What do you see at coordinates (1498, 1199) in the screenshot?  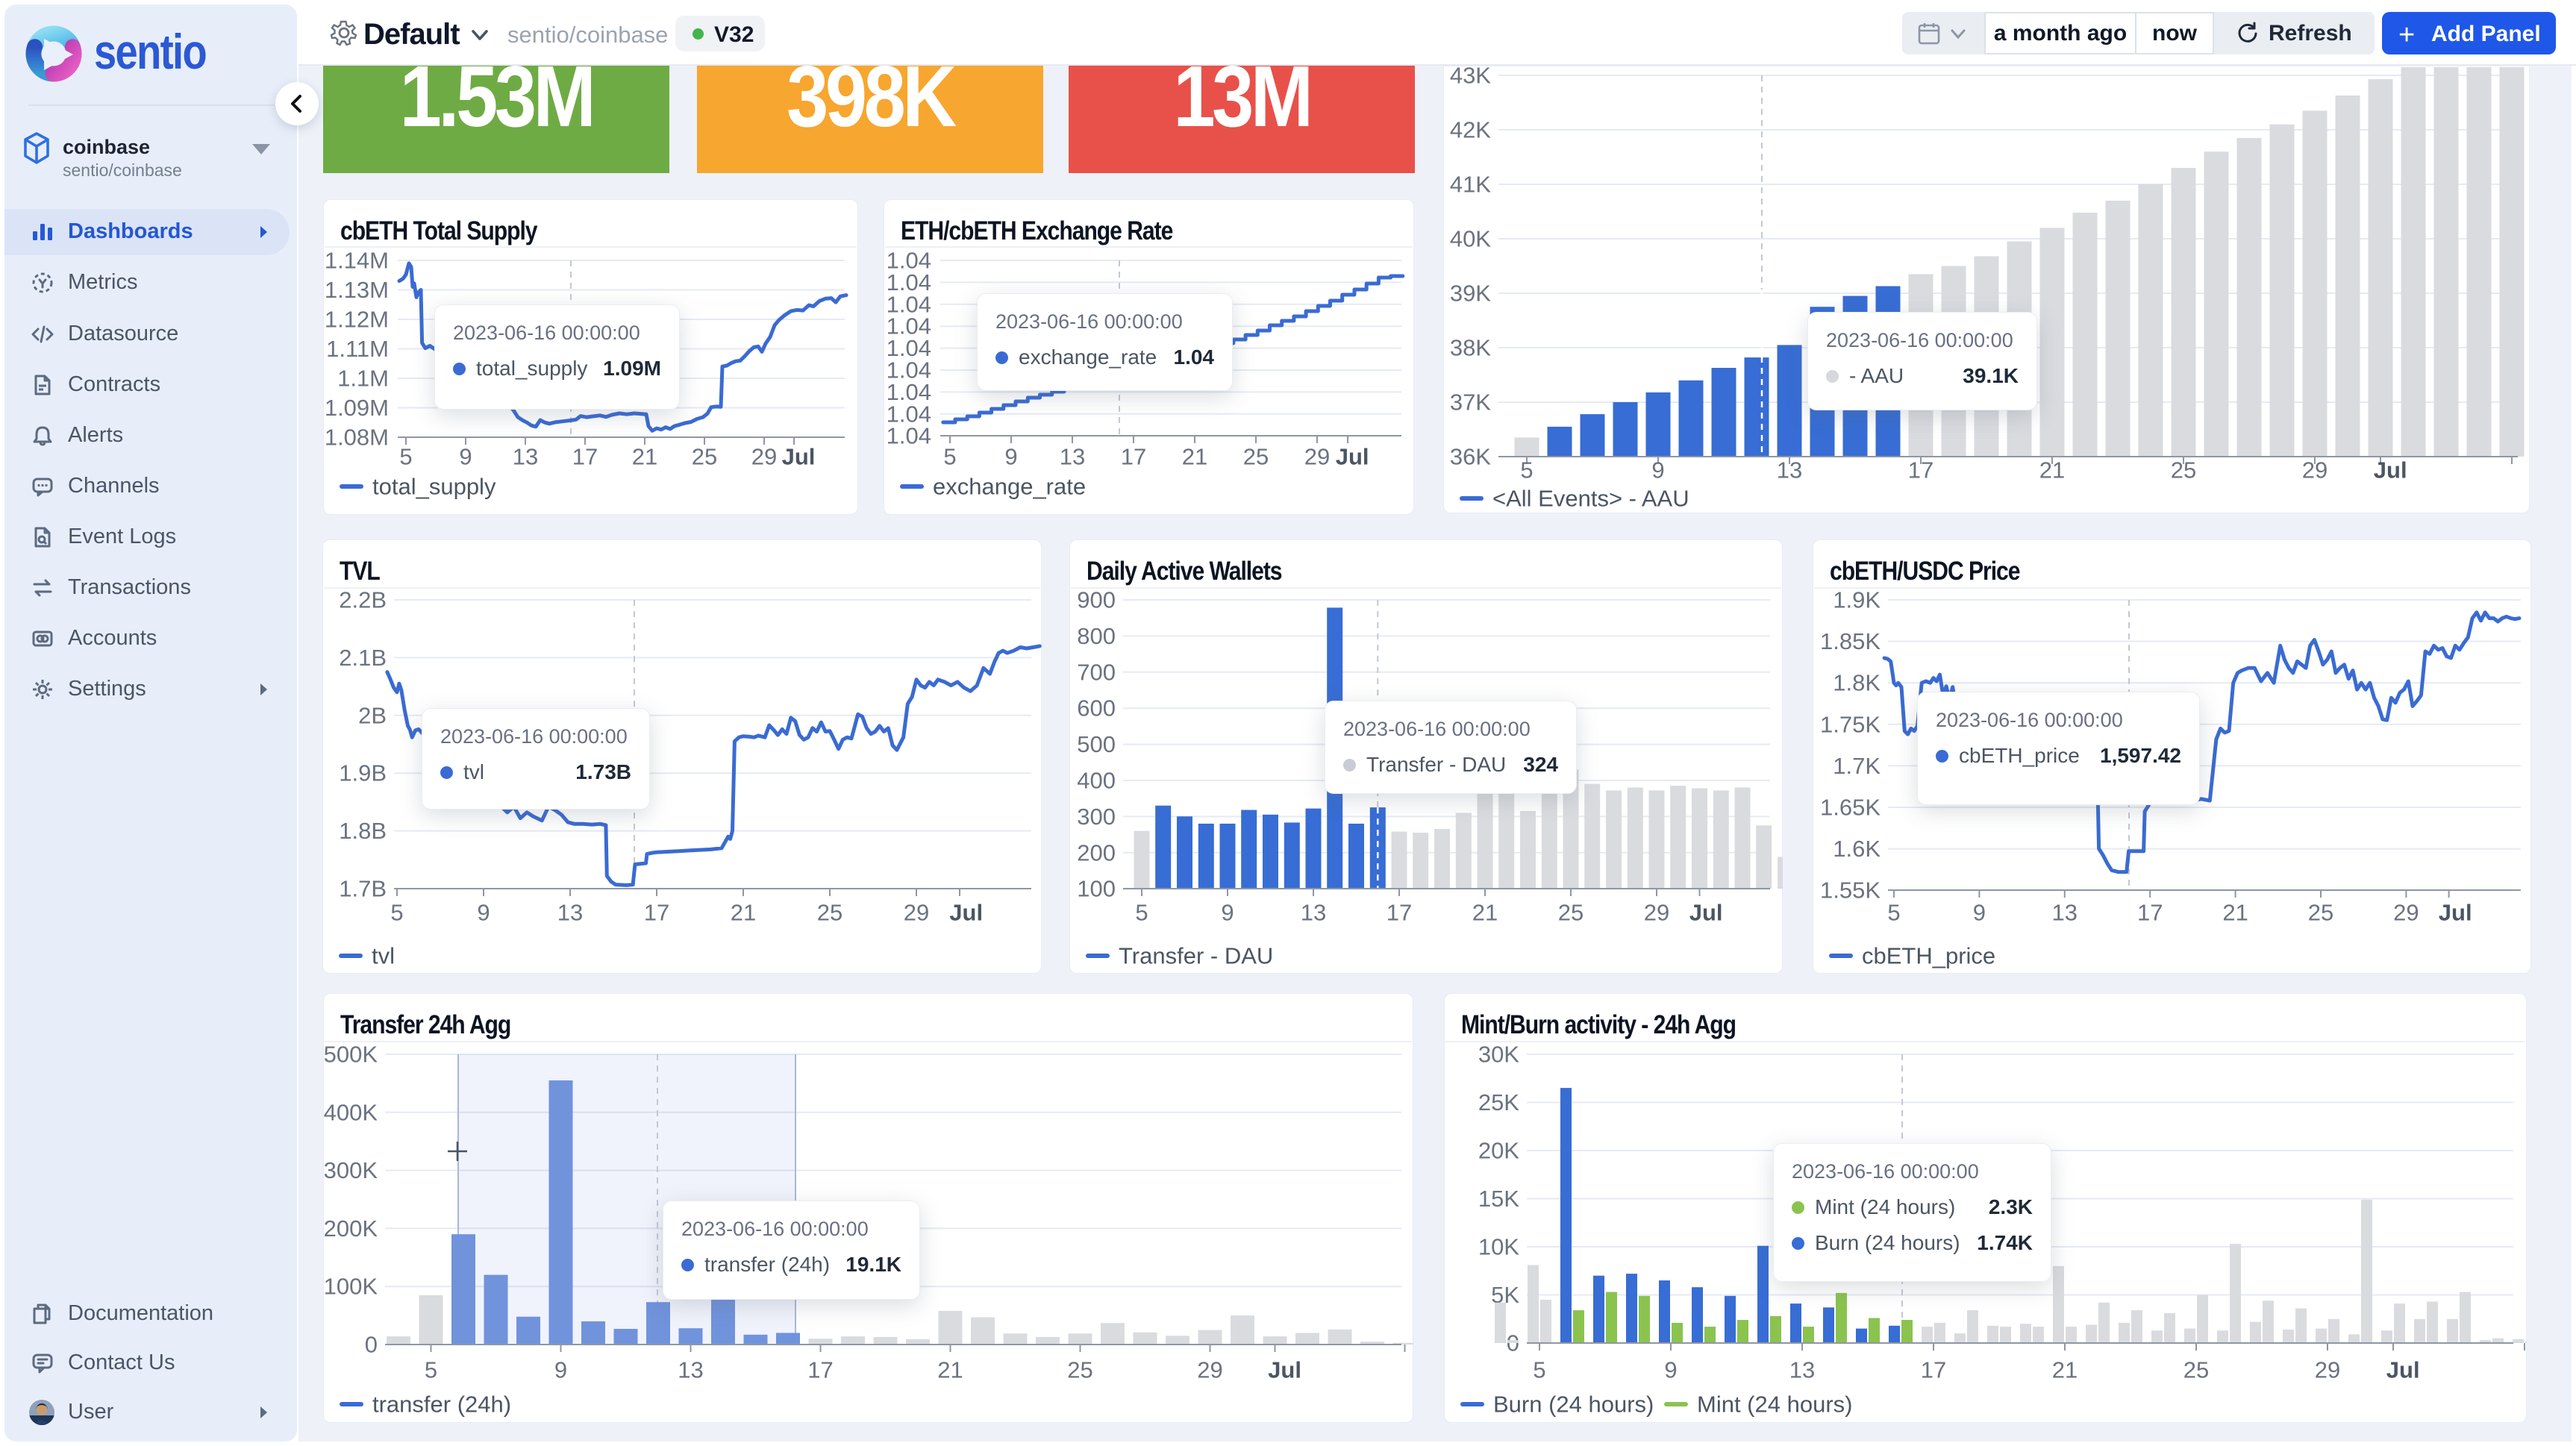 I see `svg-text: 15K` at bounding box center [1498, 1199].